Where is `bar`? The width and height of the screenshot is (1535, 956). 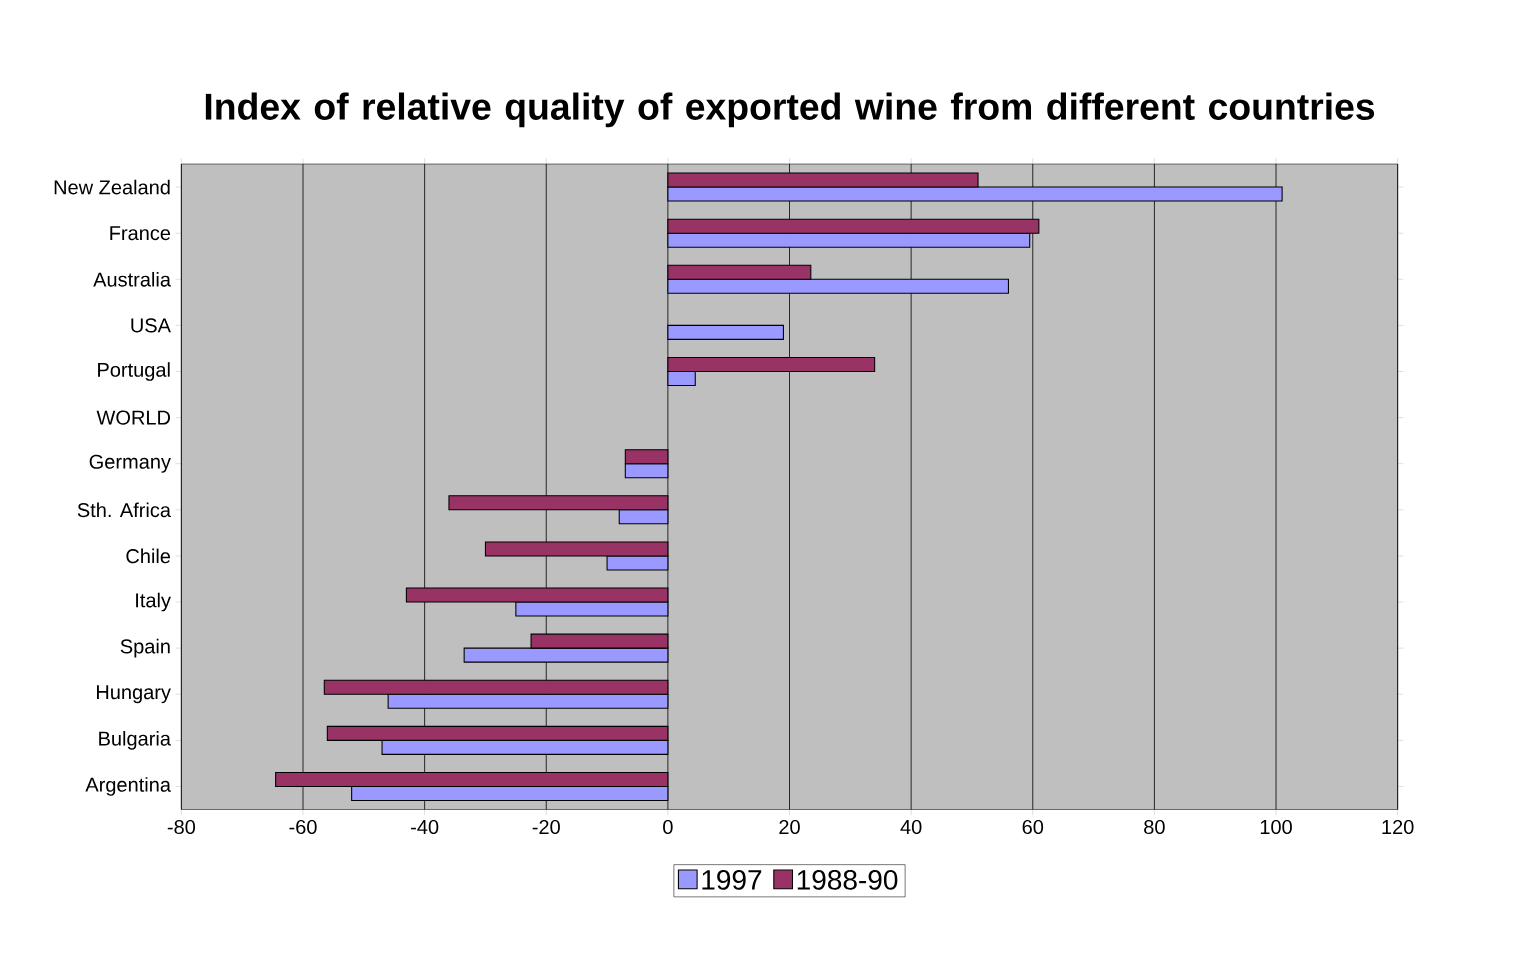
bar is located at coordinates (725, 332).